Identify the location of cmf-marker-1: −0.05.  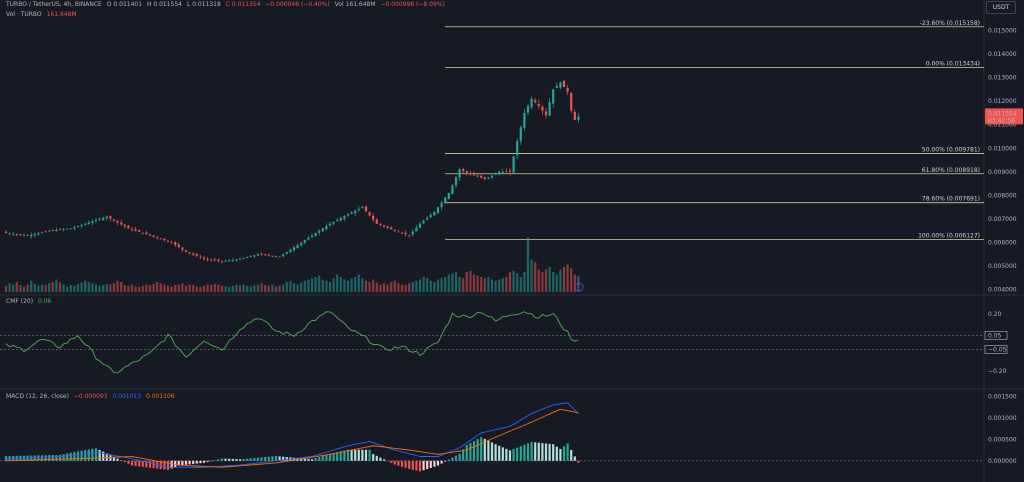
(997, 350).